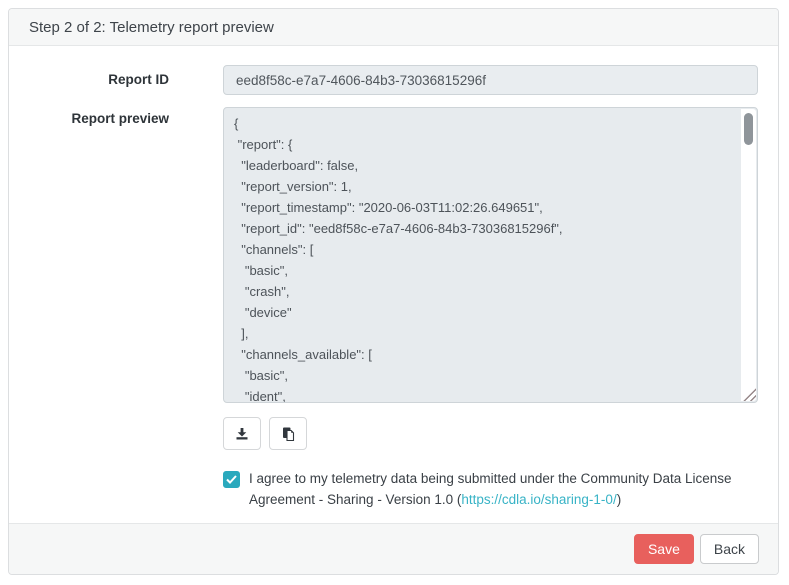 The image size is (789, 585). I want to click on save-button: Save, so click(663, 549).